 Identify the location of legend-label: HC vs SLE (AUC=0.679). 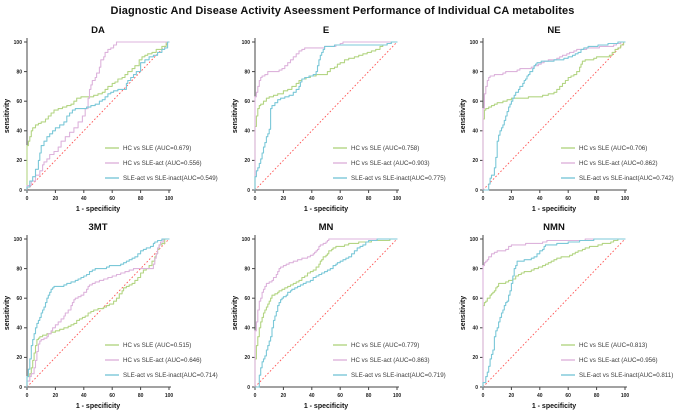
(157, 148).